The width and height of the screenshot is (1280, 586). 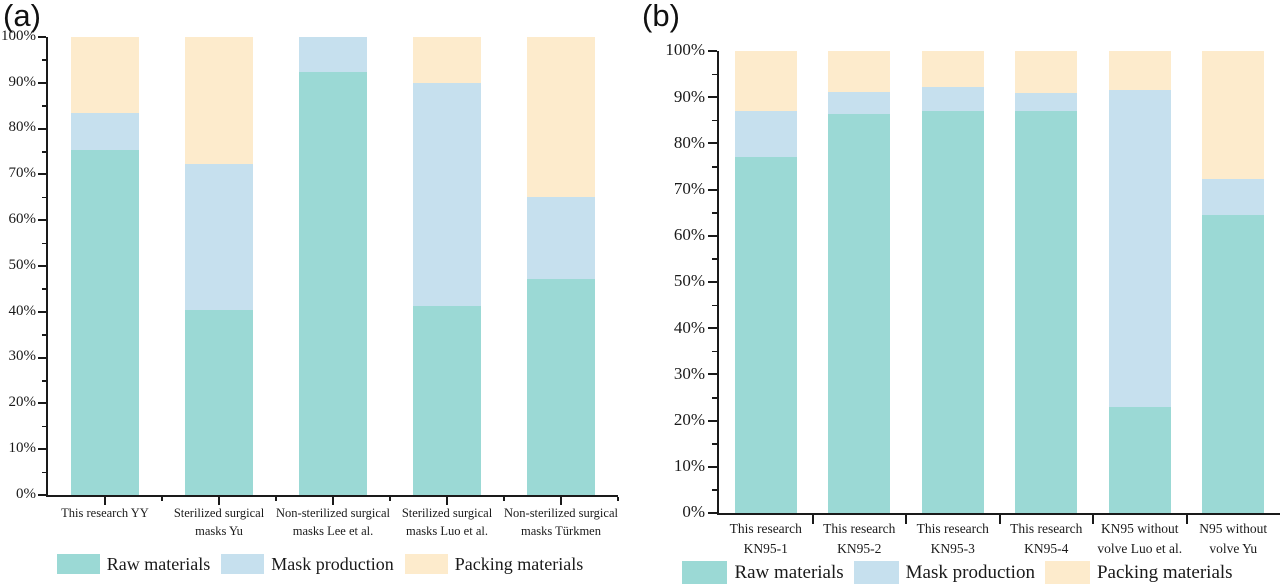 I want to click on x-category-label: This research KN95-4, so click(x=1046, y=539).